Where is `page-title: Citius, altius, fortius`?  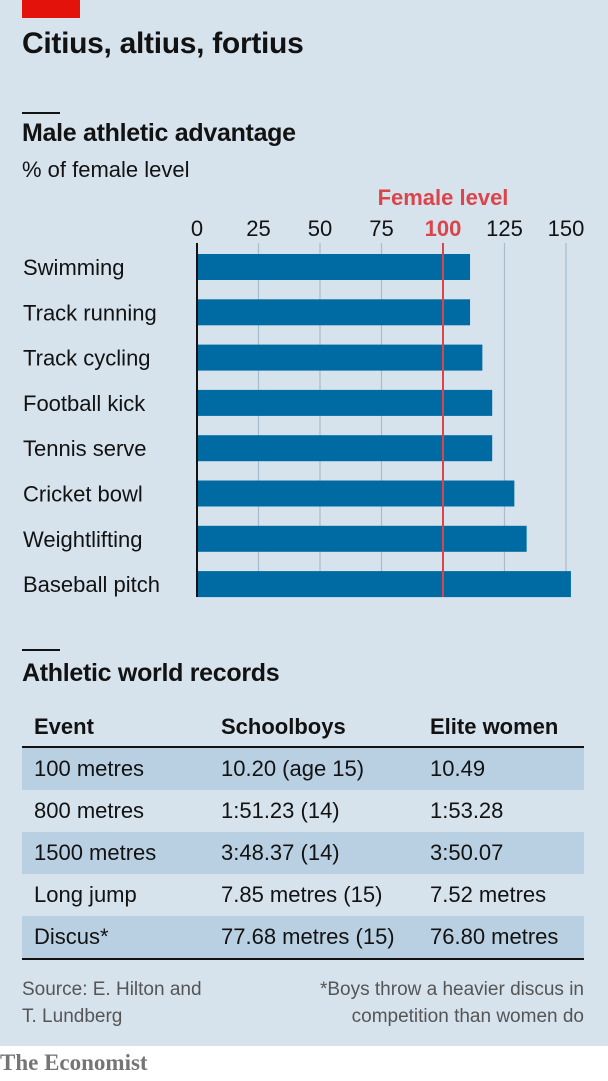
page-title: Citius, altius, fortius is located at coordinates (163, 43).